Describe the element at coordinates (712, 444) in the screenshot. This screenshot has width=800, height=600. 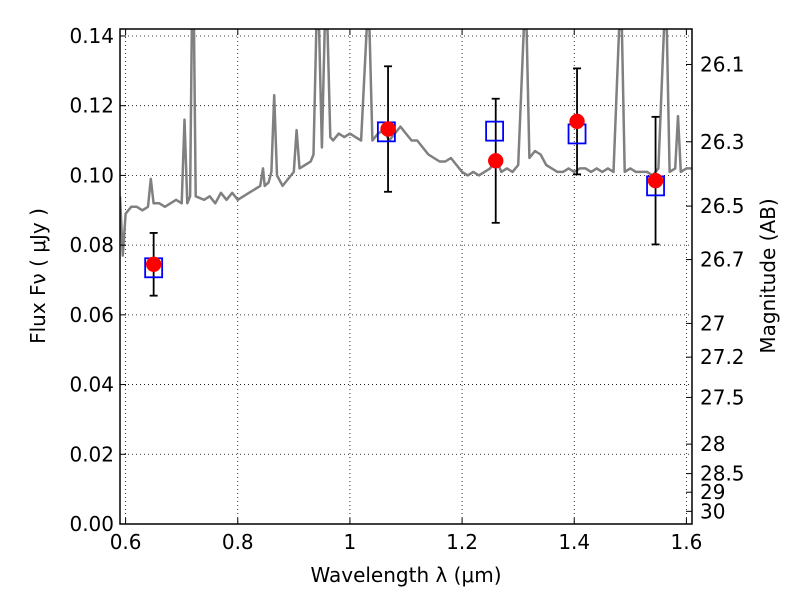
I see `right-tick-label: 28` at that location.